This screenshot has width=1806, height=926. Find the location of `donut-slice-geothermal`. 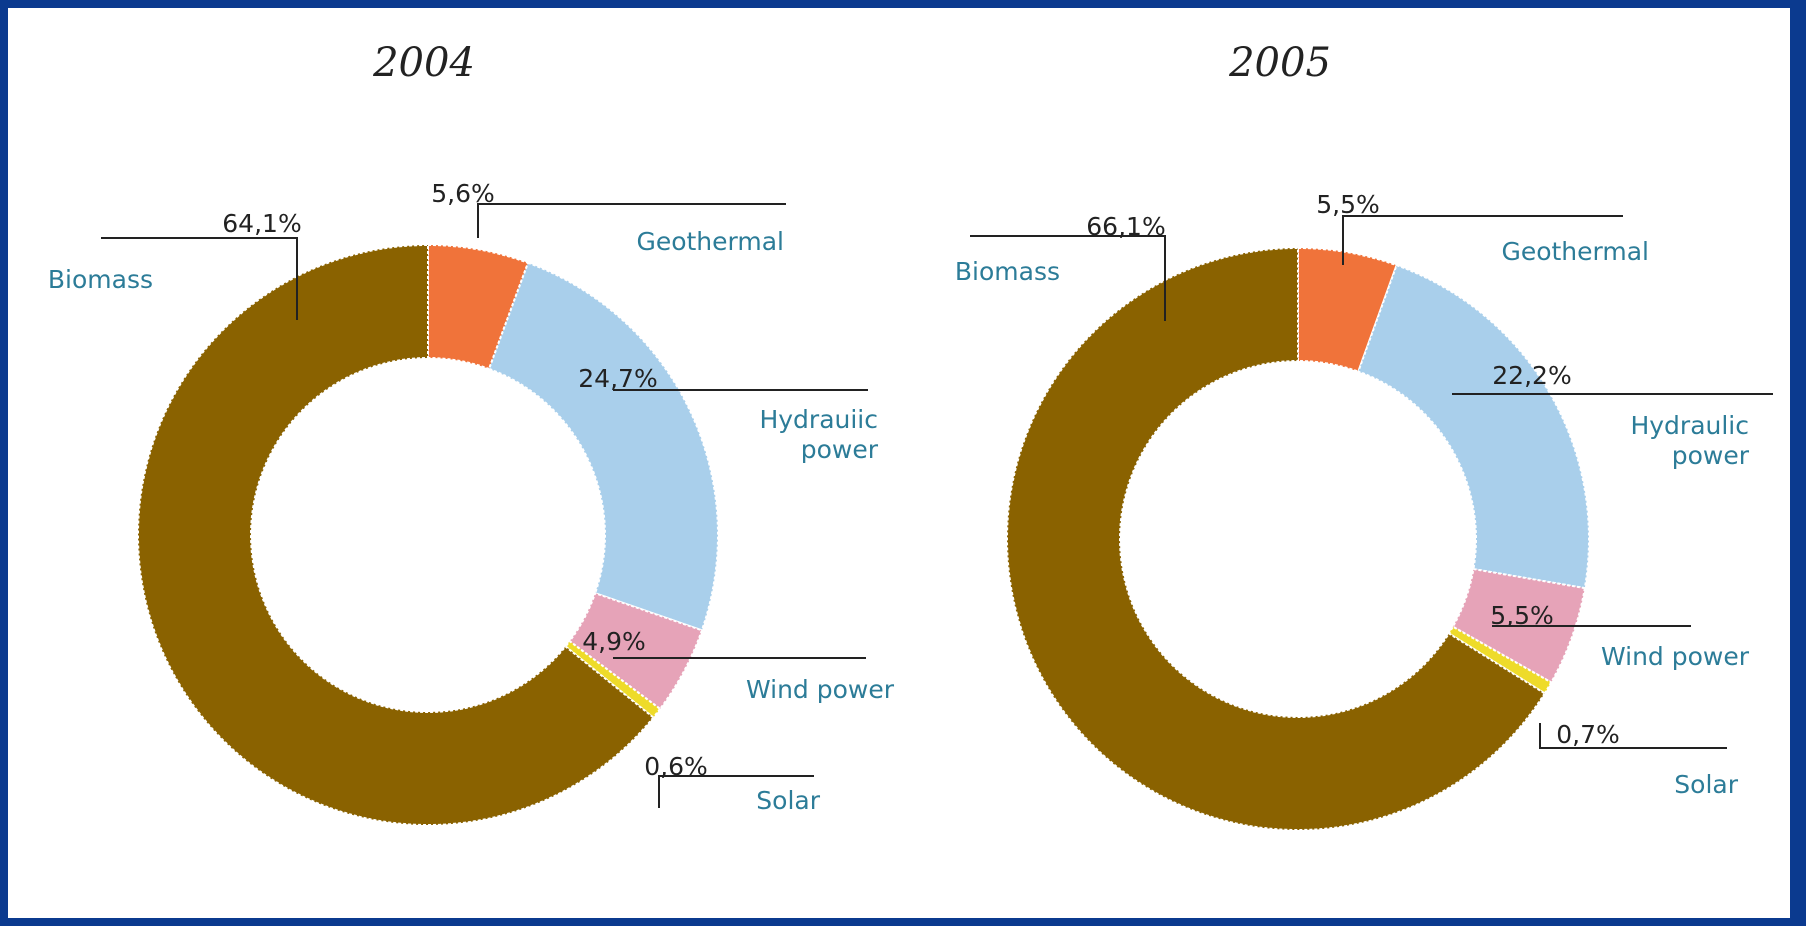

donut-slice-geothermal is located at coordinates (1347, 309).